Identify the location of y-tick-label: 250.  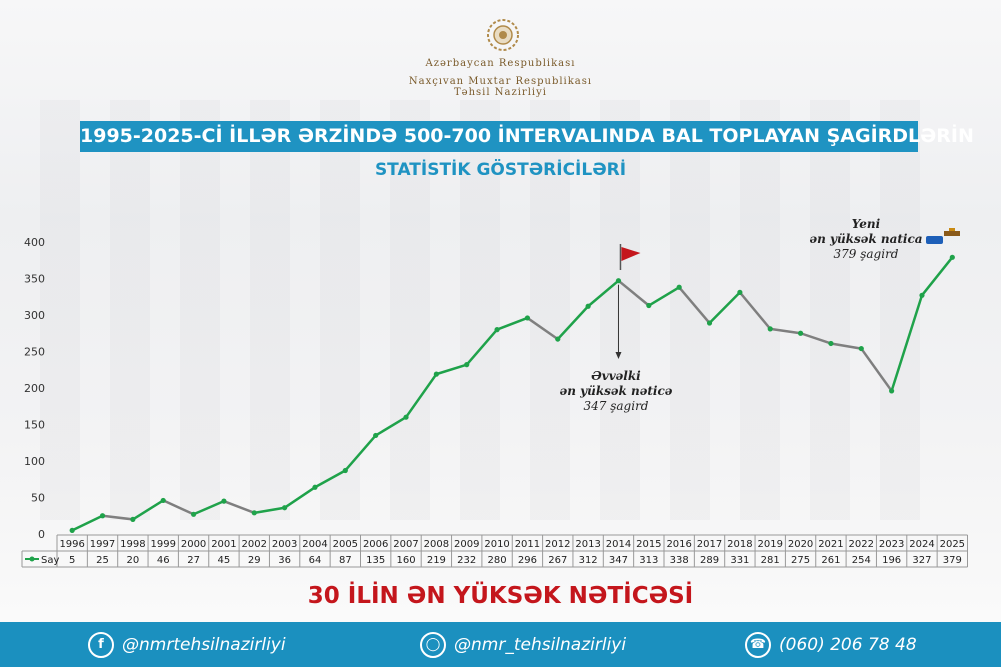
(34, 352).